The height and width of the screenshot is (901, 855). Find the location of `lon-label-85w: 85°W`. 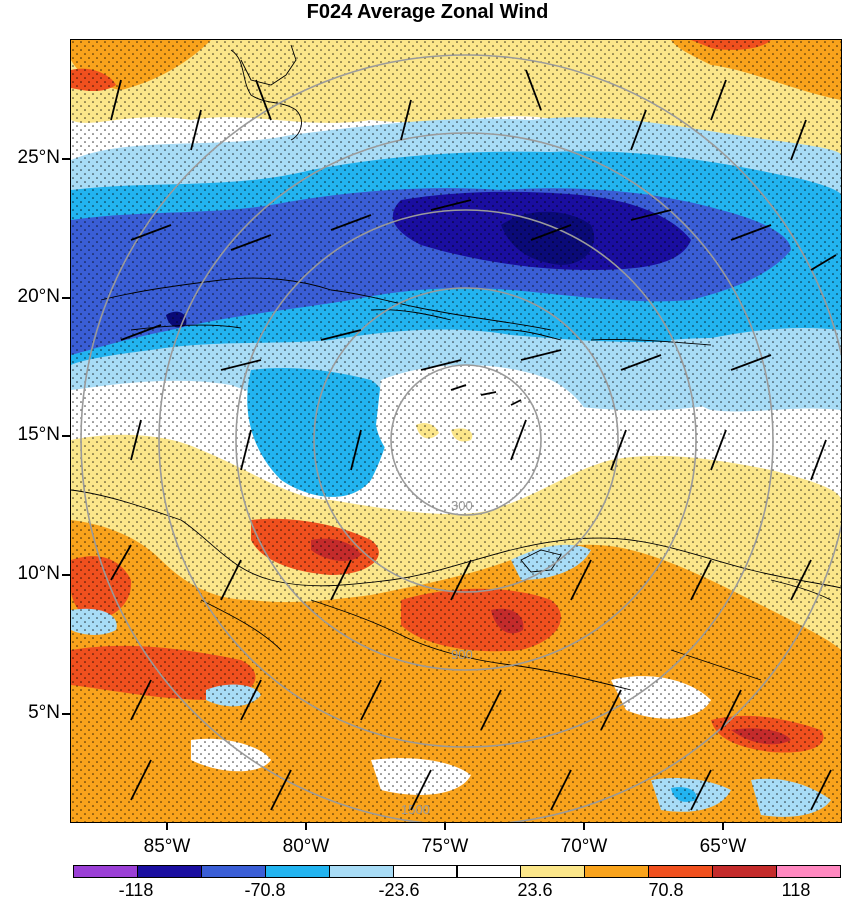

lon-label-85w: 85°W is located at coordinates (167, 846).